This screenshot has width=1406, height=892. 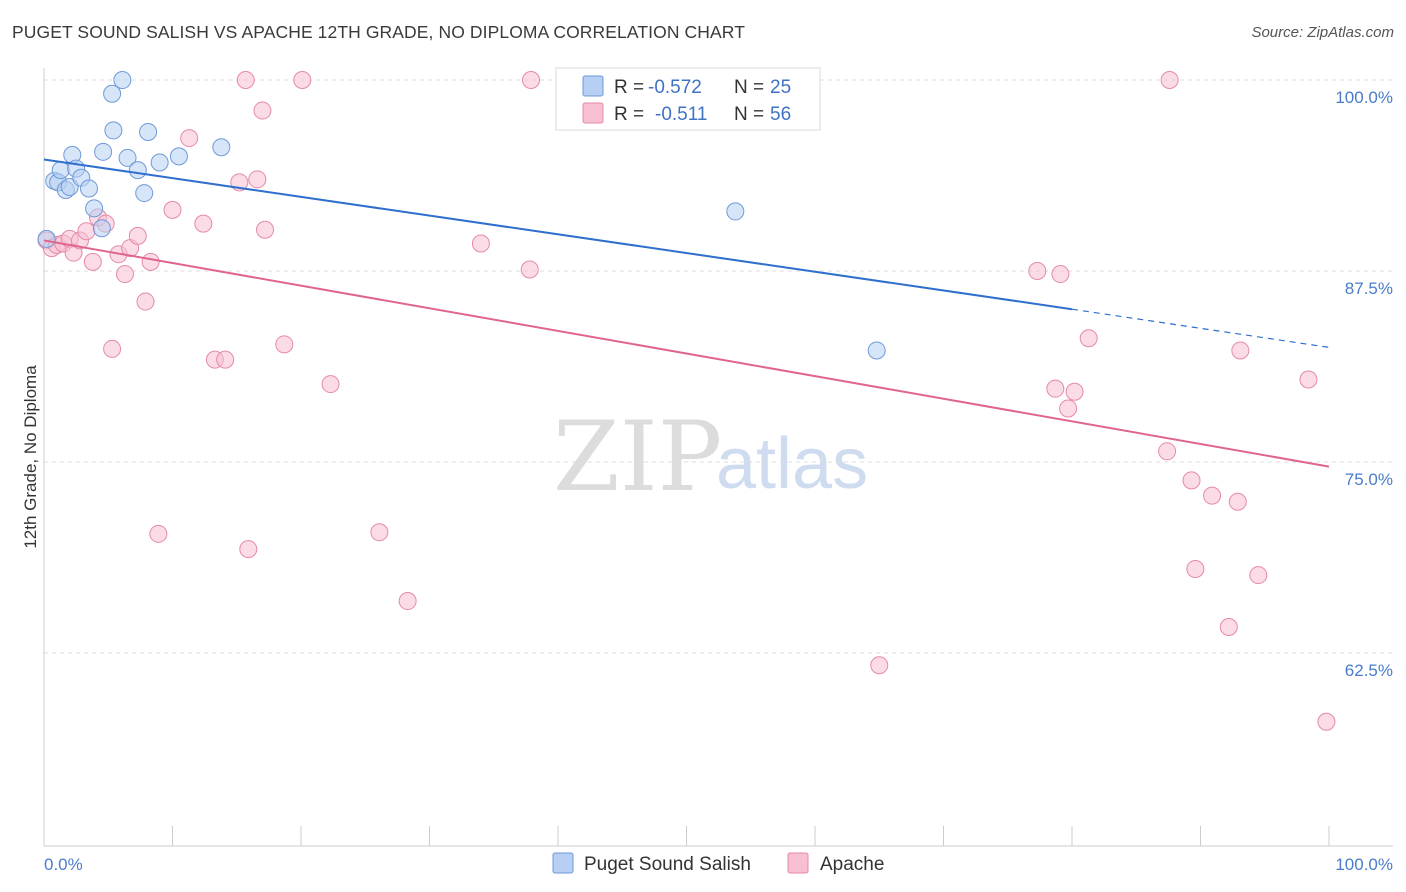 What do you see at coordinates (63, 864) in the screenshot?
I see `x-tick-label-0: 0.0%` at bounding box center [63, 864].